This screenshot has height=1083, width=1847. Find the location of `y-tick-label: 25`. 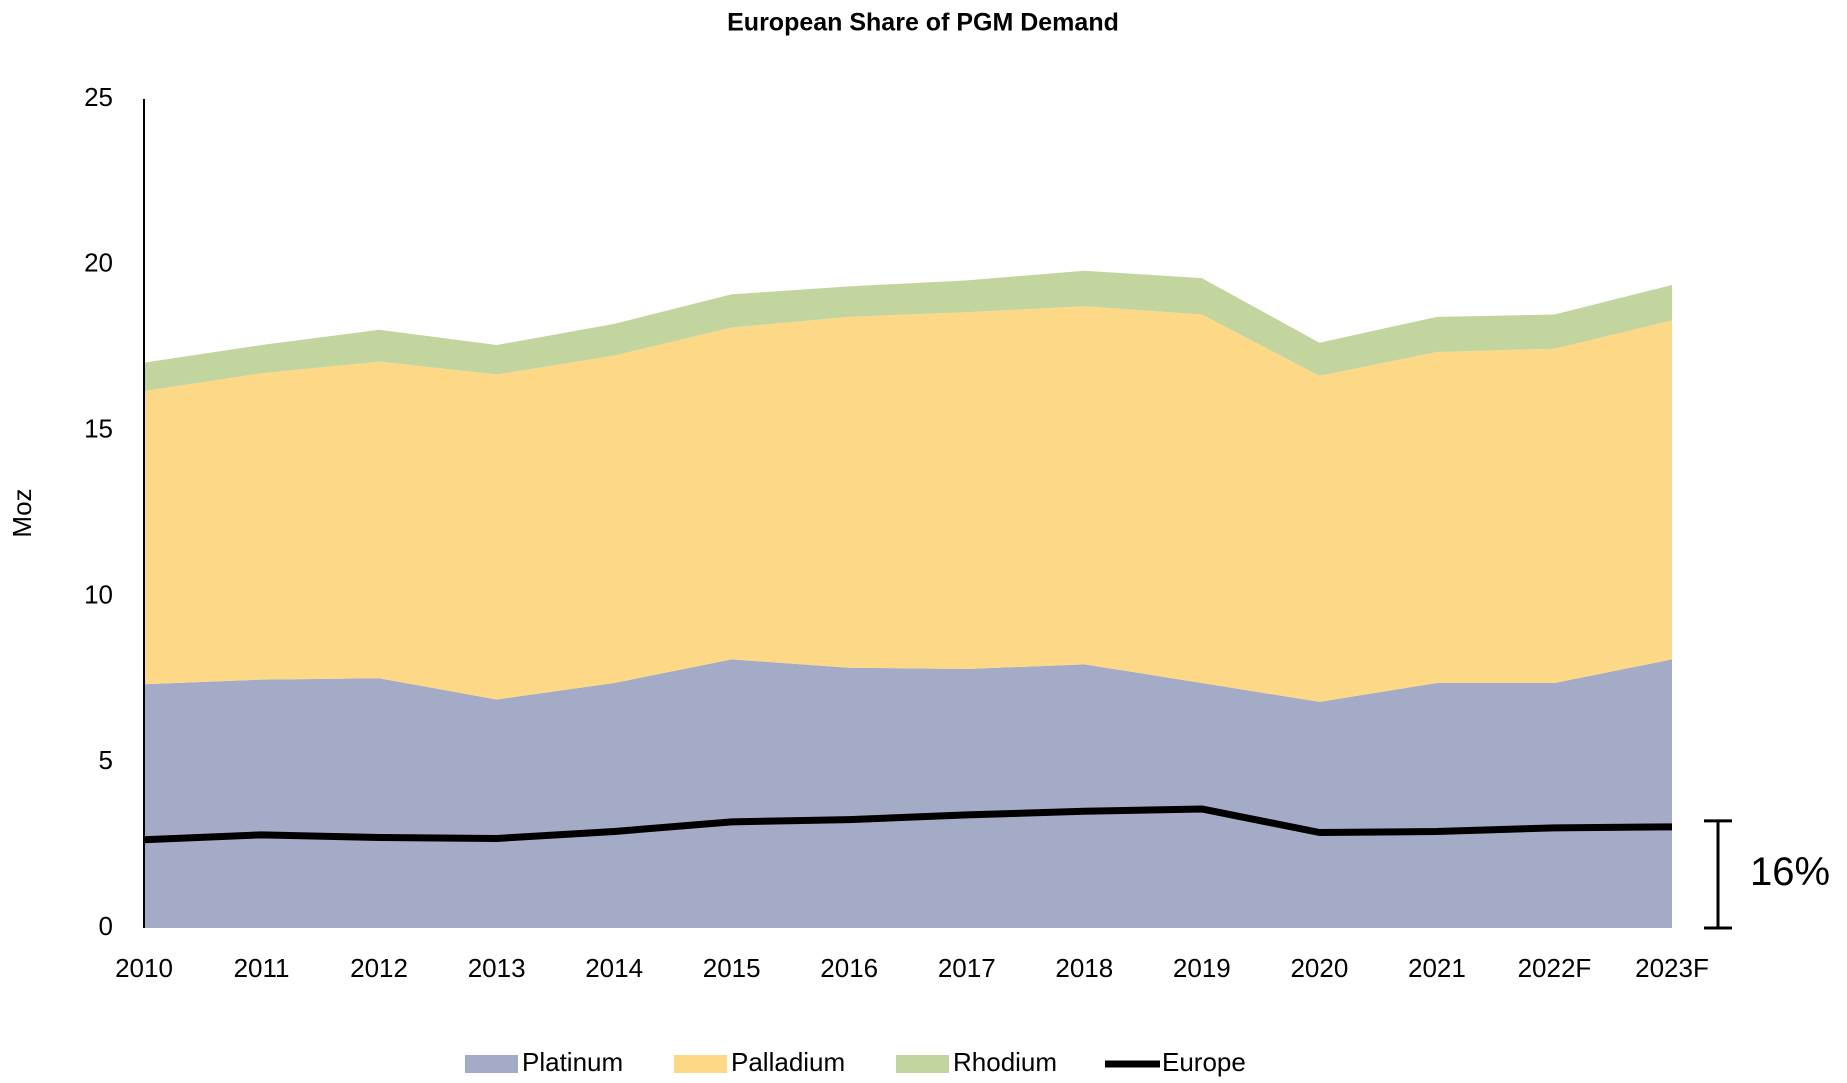

y-tick-label: 25 is located at coordinates (98, 97).